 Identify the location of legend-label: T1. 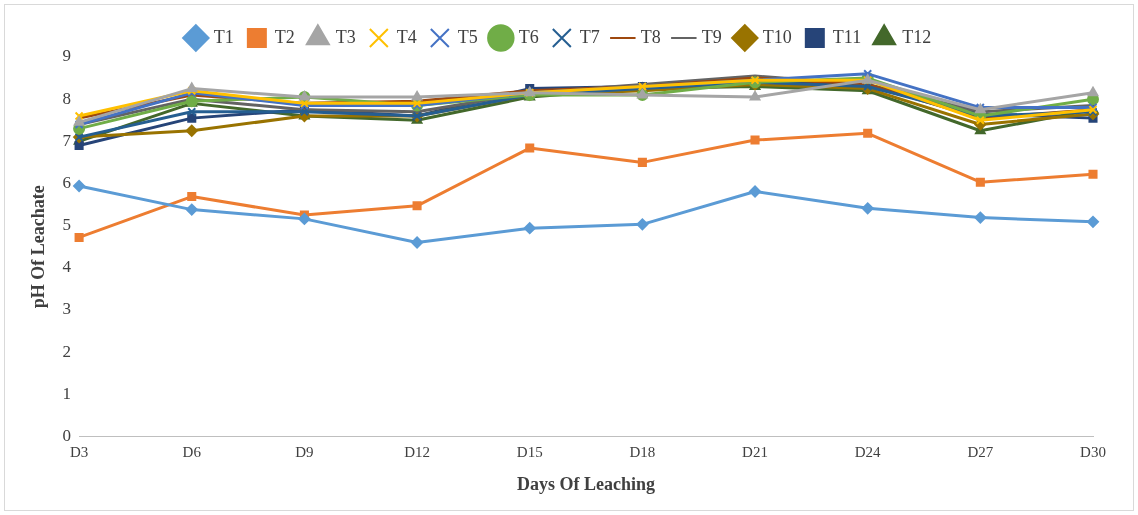
(223, 36).